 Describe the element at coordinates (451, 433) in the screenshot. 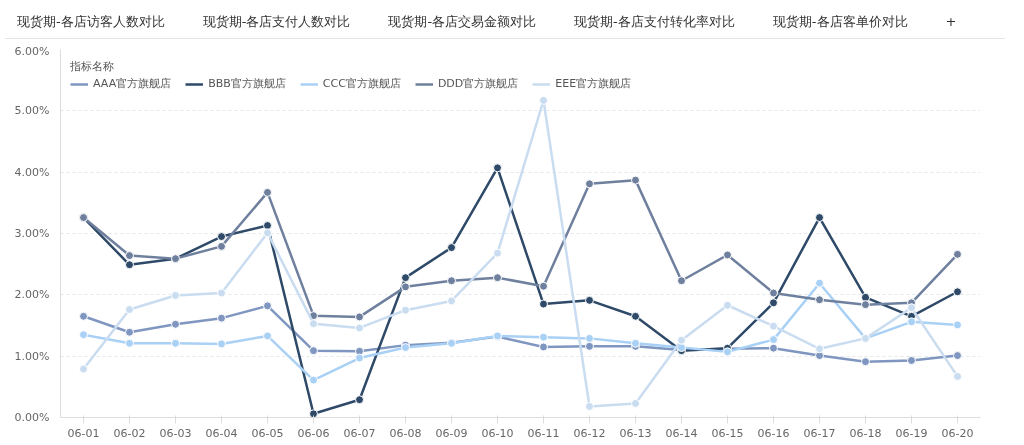

I see `x-tick-label: 06-09` at that location.